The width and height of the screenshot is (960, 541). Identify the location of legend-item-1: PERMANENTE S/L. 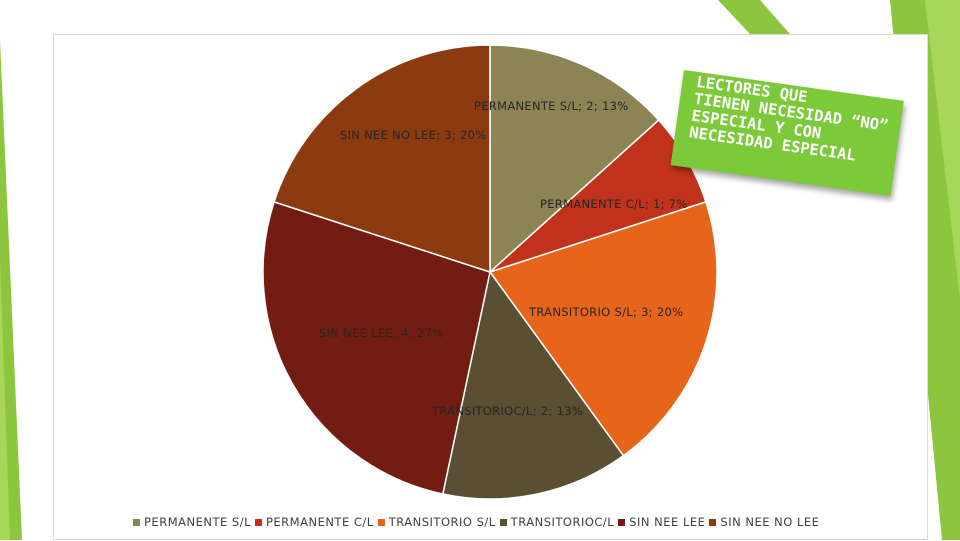
(192, 522).